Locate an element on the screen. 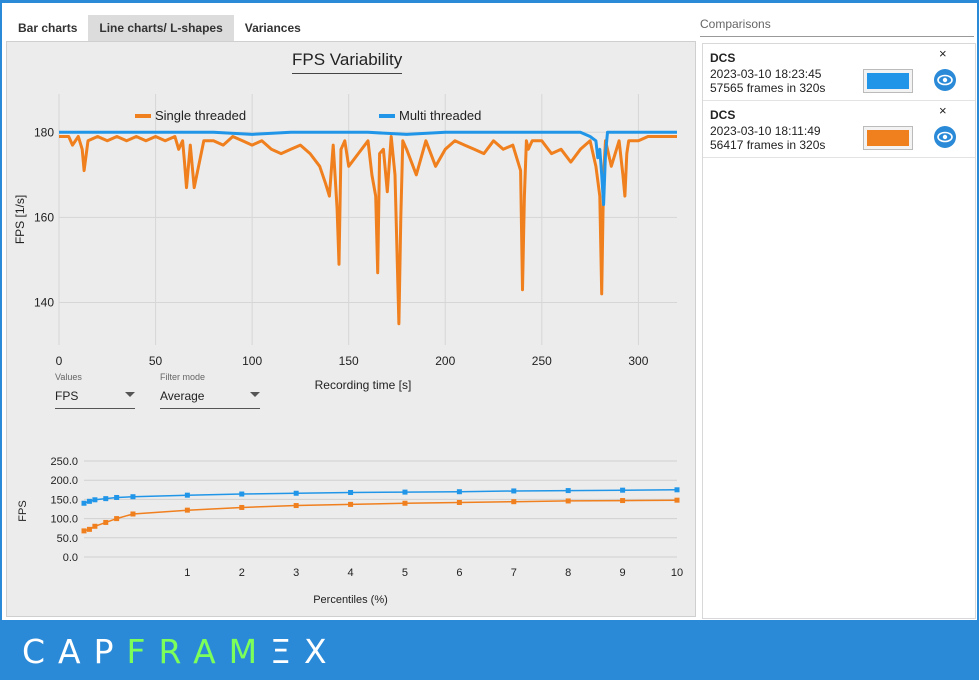  y-tick-label: 150.0 is located at coordinates (64, 500).